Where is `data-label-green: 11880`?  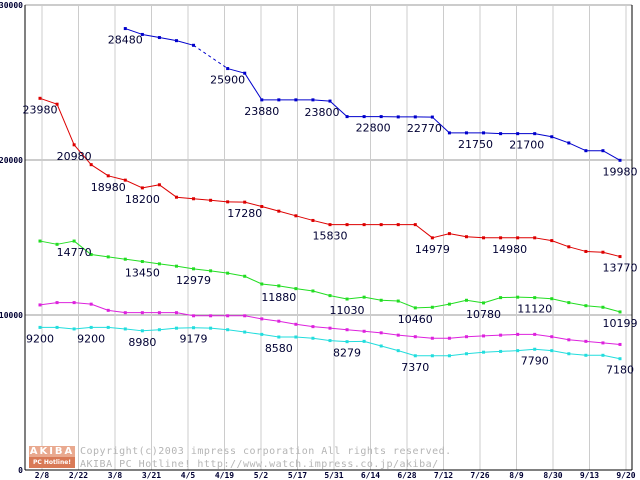 data-label-green: 11880 is located at coordinates (278, 297).